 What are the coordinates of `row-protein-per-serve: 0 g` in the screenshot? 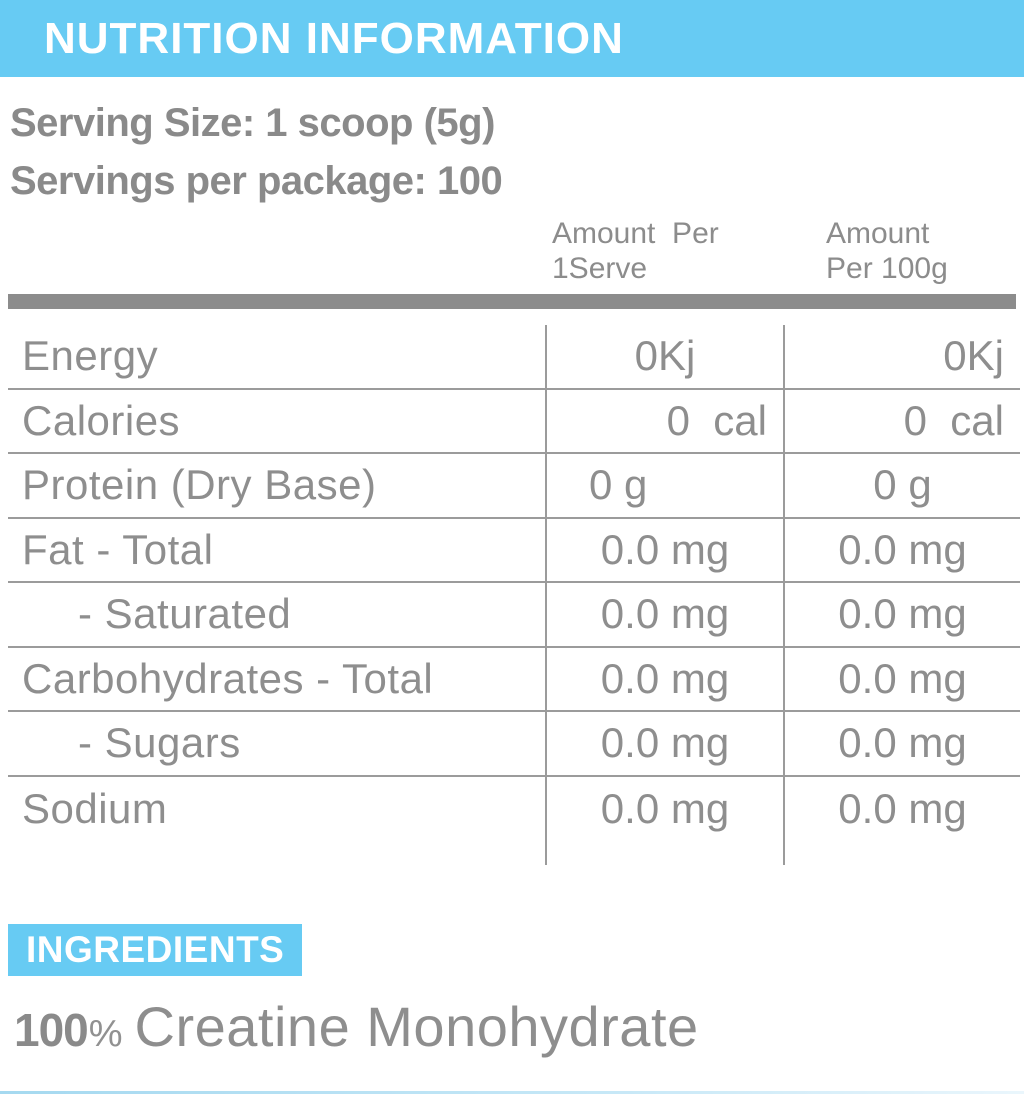 It's located at (664, 486).